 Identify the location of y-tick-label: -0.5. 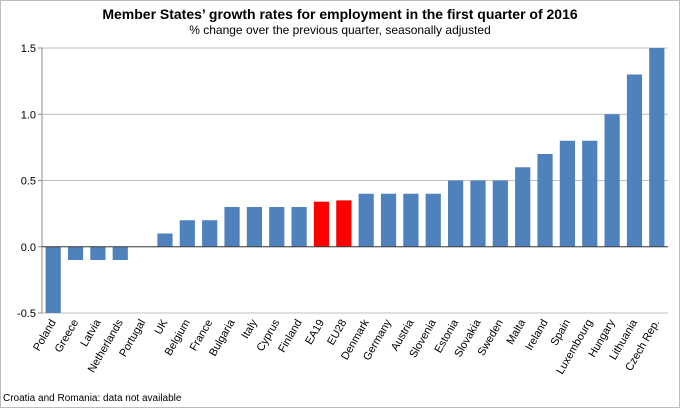
(26, 314).